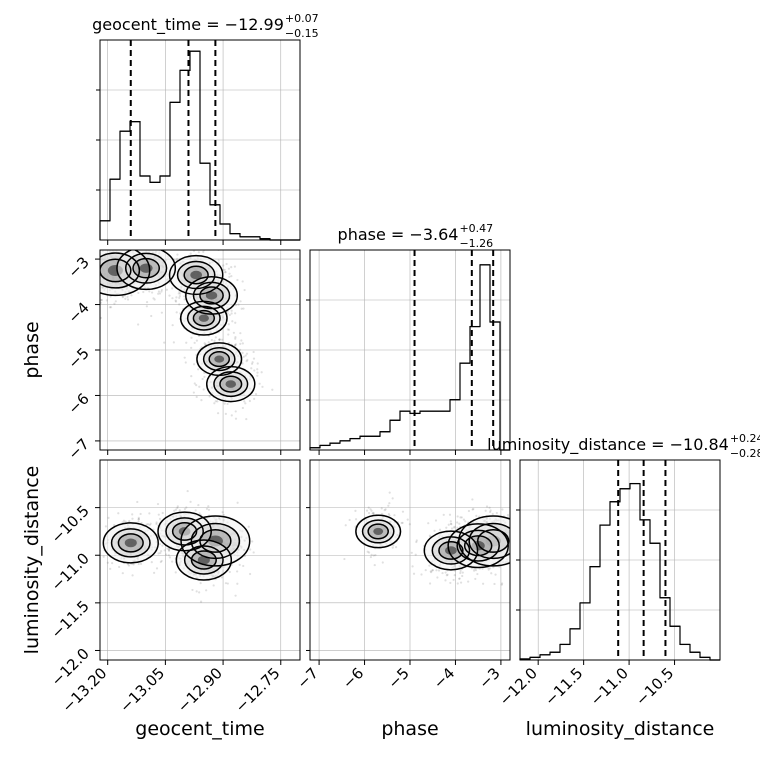 This screenshot has width=760, height=760. What do you see at coordinates (302, 18) in the screenshot?
I see `title-sup: +0.07` at bounding box center [302, 18].